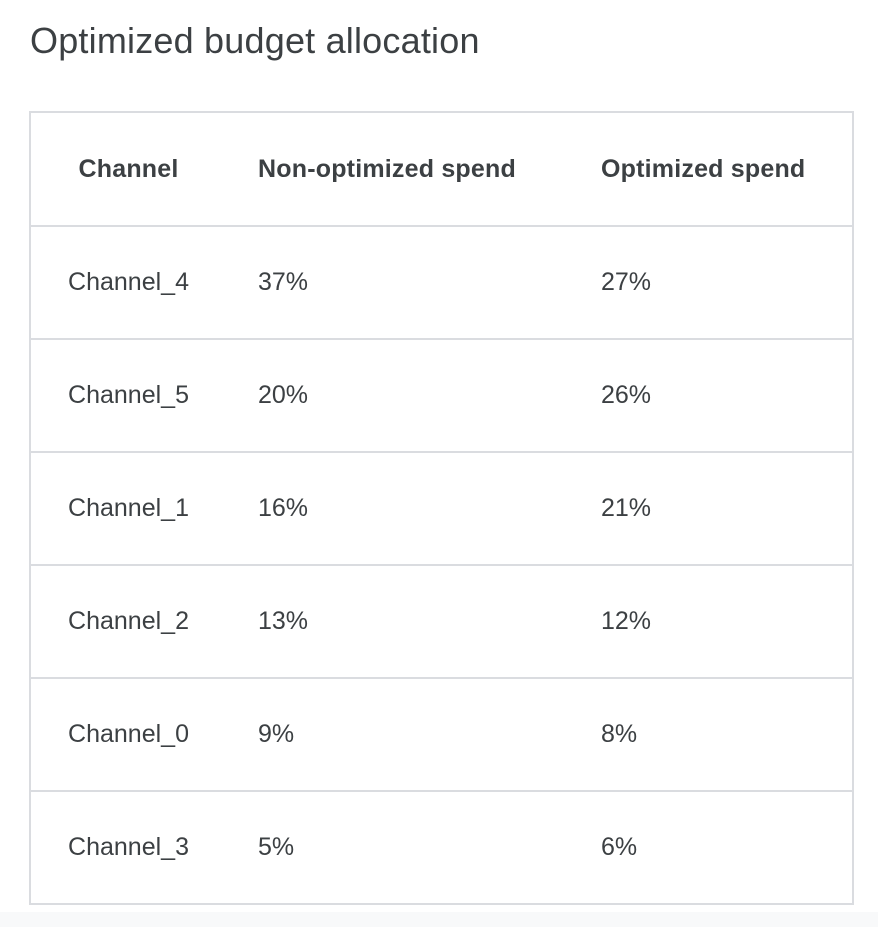 Image resolution: width=878 pixels, height=930 pixels. What do you see at coordinates (439, 919) in the screenshot?
I see `footer-strip` at bounding box center [439, 919].